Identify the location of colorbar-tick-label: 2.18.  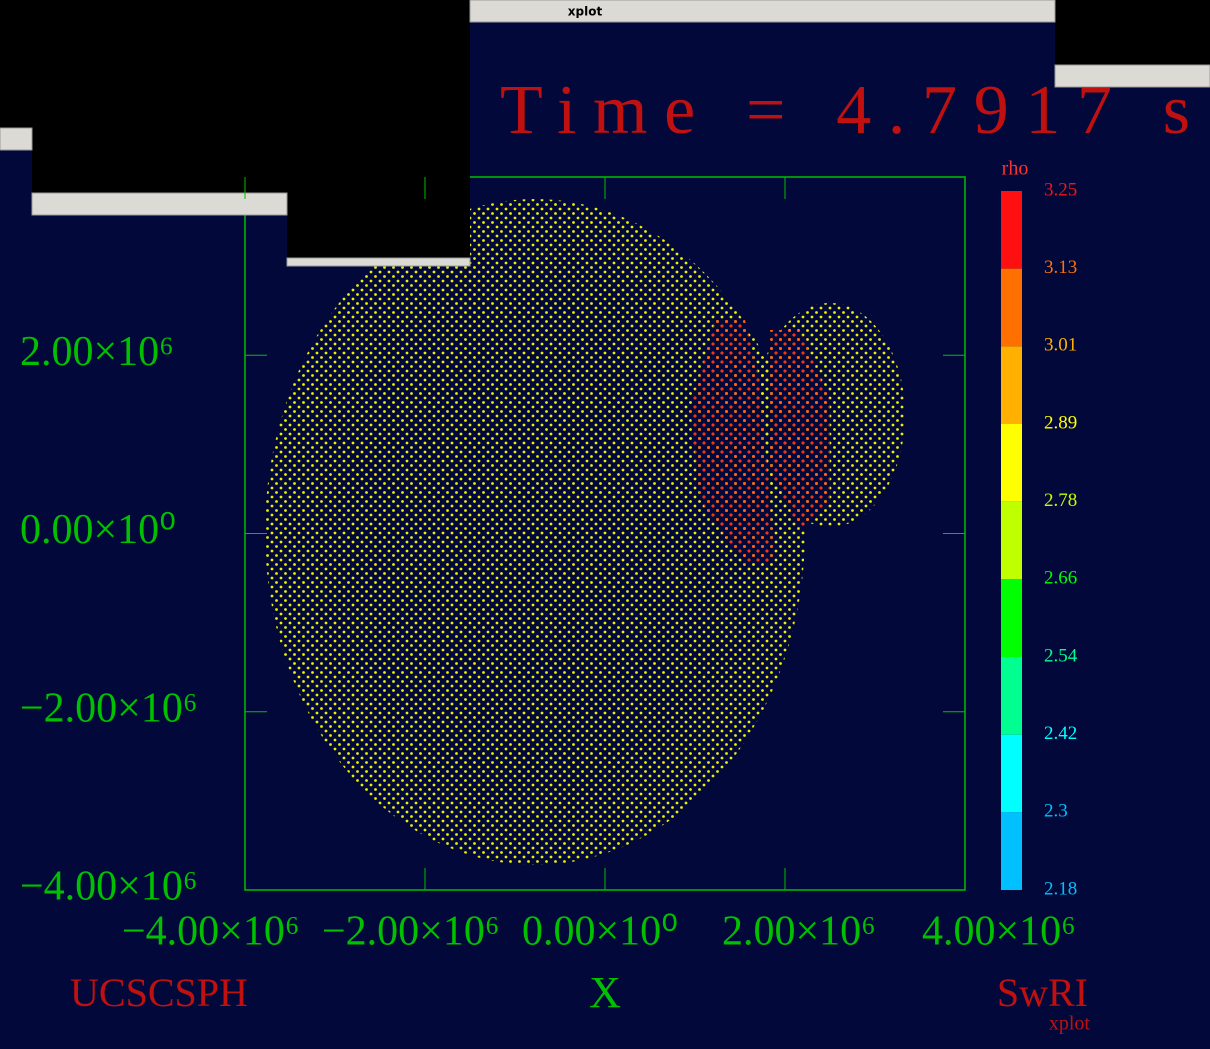
(1060, 888).